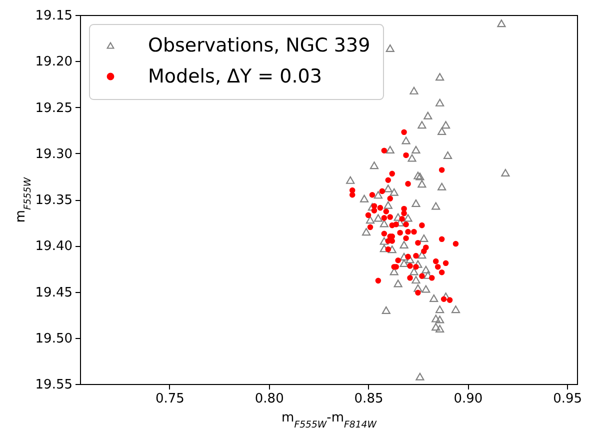  Describe the element at coordinates (330, 420) in the screenshot. I see `x-axis-title: m$_{F555W}$-m$_{F814W}$` at that location.